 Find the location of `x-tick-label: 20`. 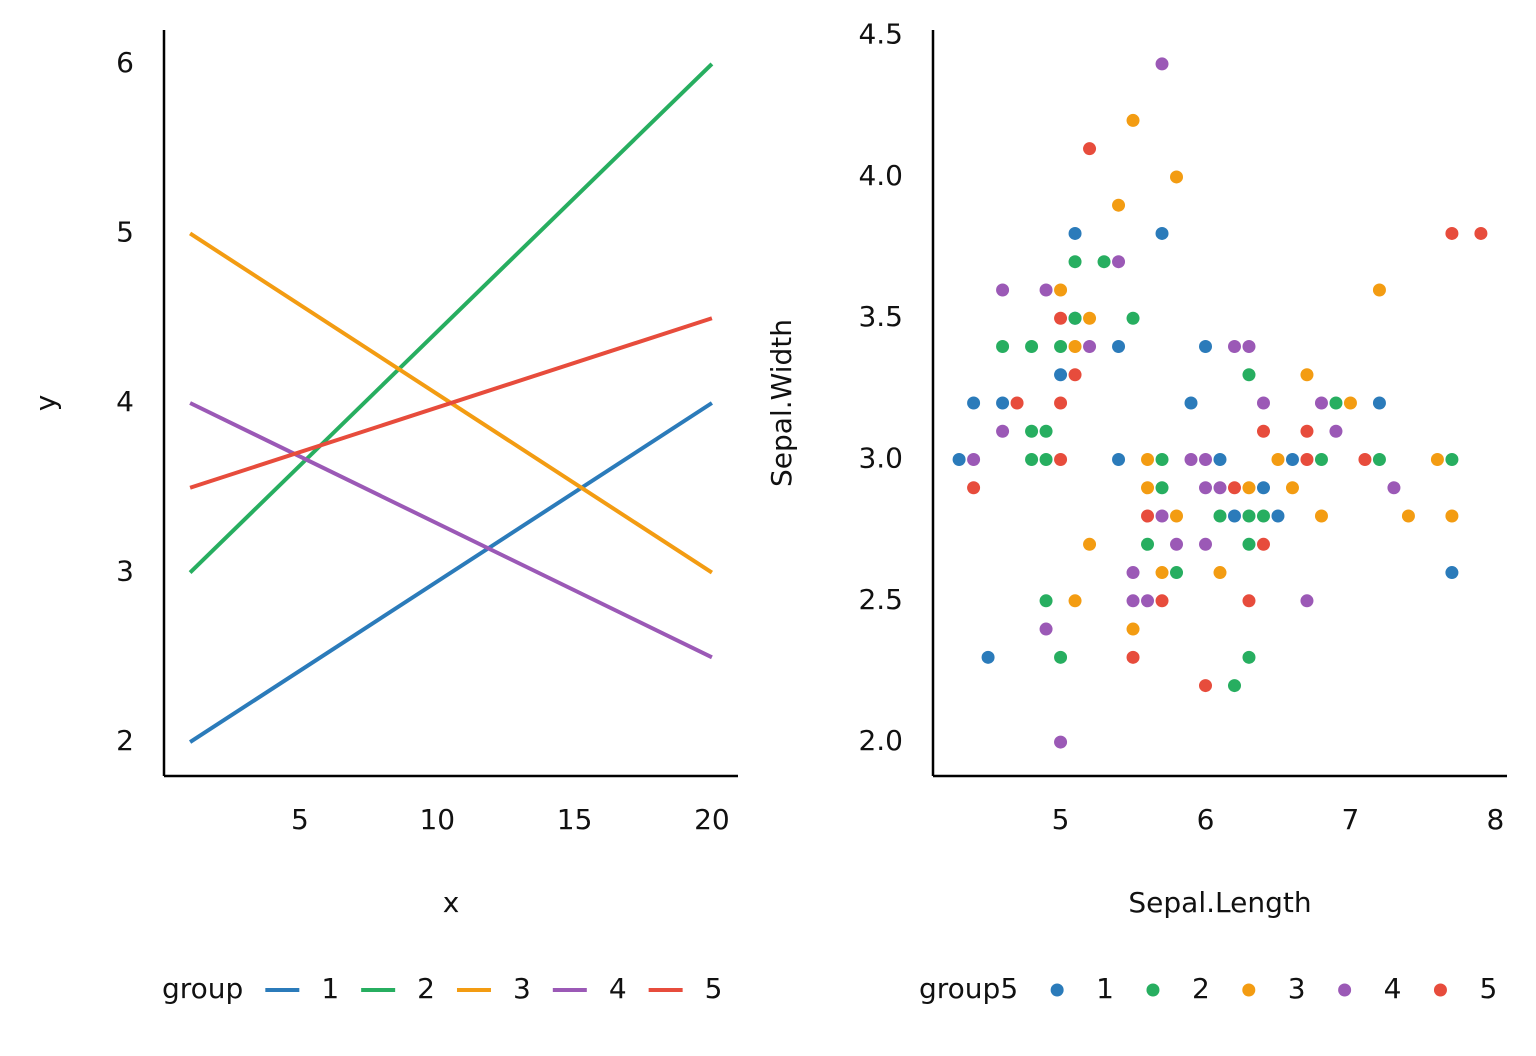

x-tick-label: 20 is located at coordinates (712, 819).